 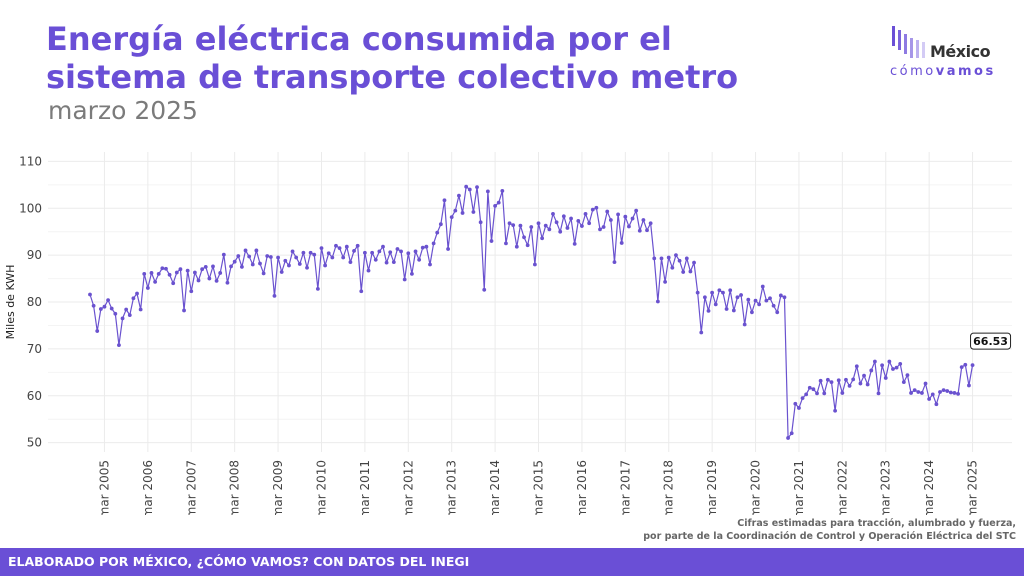 What do you see at coordinates (965, 71) in the screenshot?
I see `logo-tagline-vamos: vamos` at bounding box center [965, 71].